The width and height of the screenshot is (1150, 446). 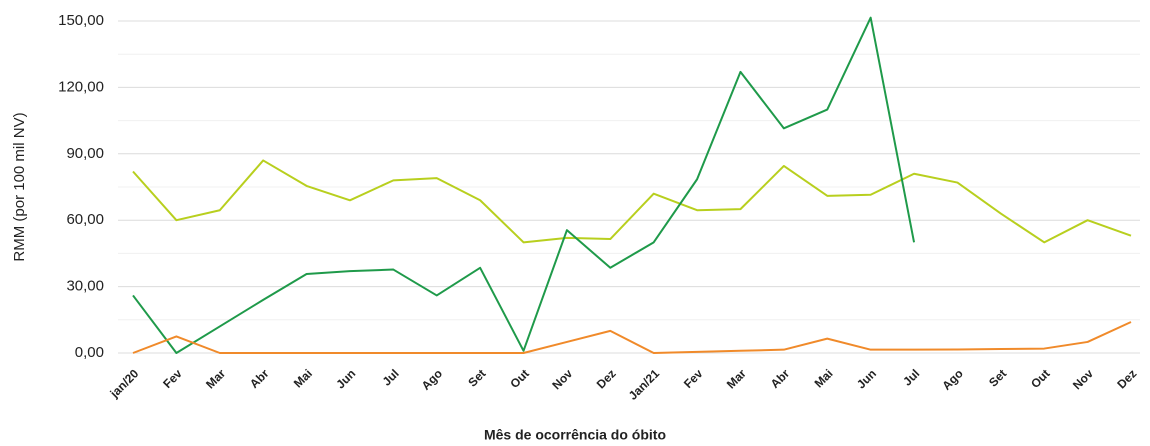 What do you see at coordinates (124, 383) in the screenshot?
I see `x-tick-label: jan/20` at bounding box center [124, 383].